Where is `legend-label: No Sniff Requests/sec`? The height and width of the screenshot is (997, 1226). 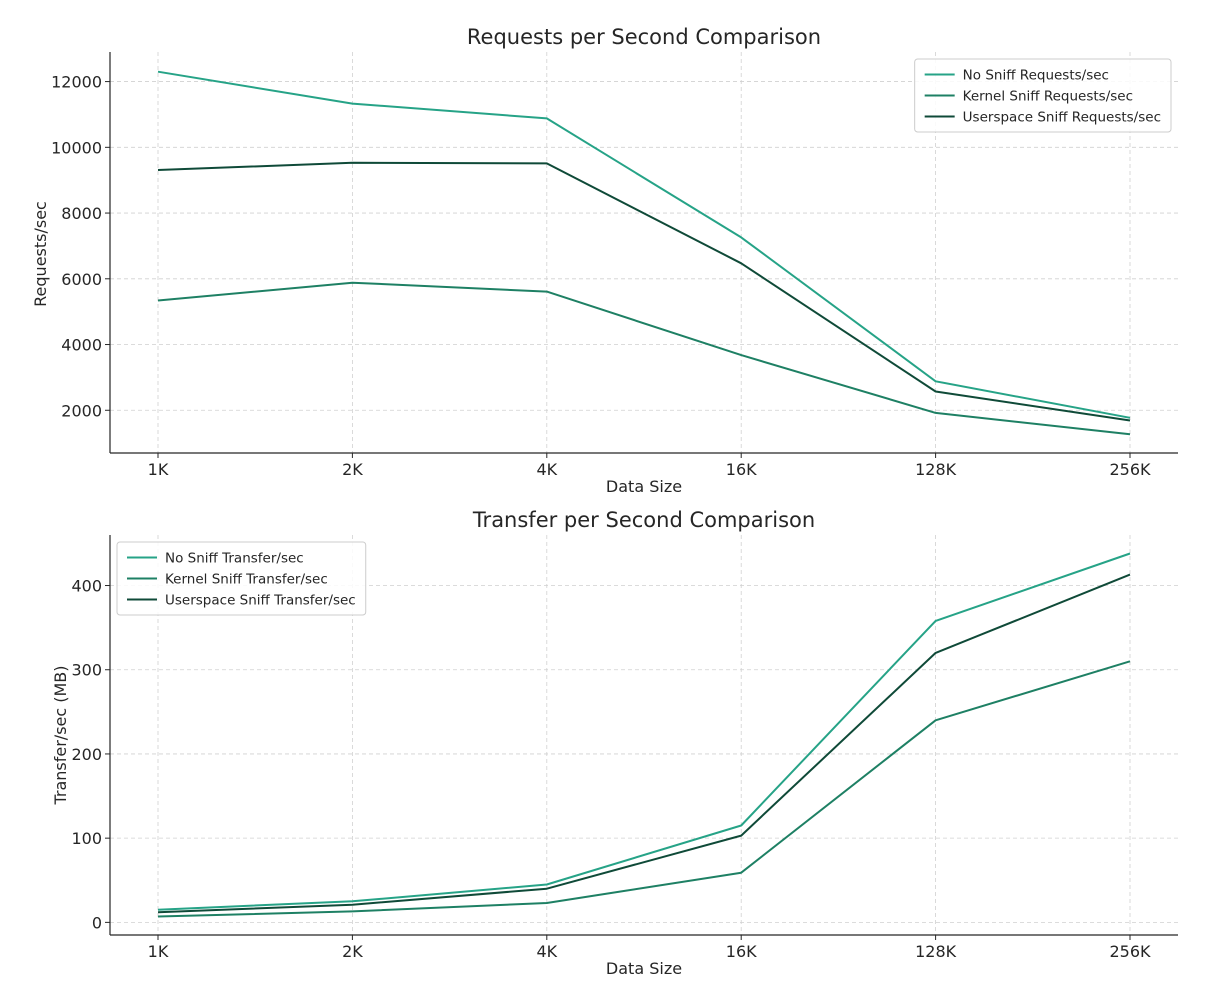
legend-label: No Sniff Requests/sec is located at coordinates (1036, 76).